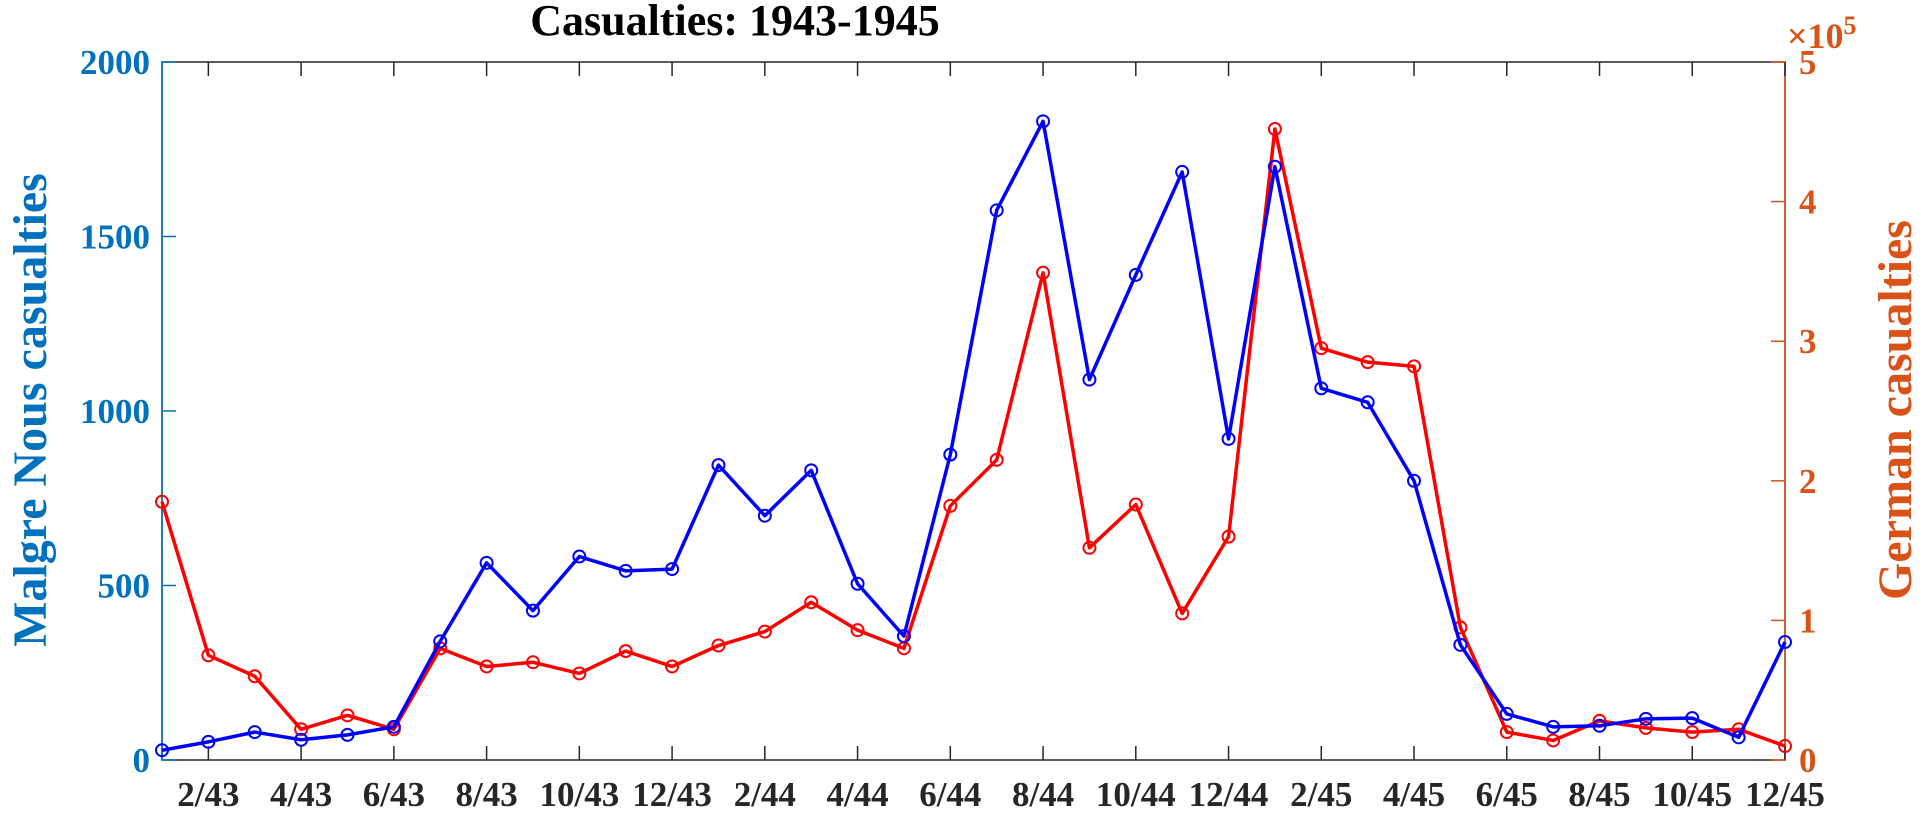 Image resolution: width=1931 pixels, height=817 pixels. Describe the element at coordinates (394, 794) in the screenshot. I see `x-tick-label: 6/43` at that location.